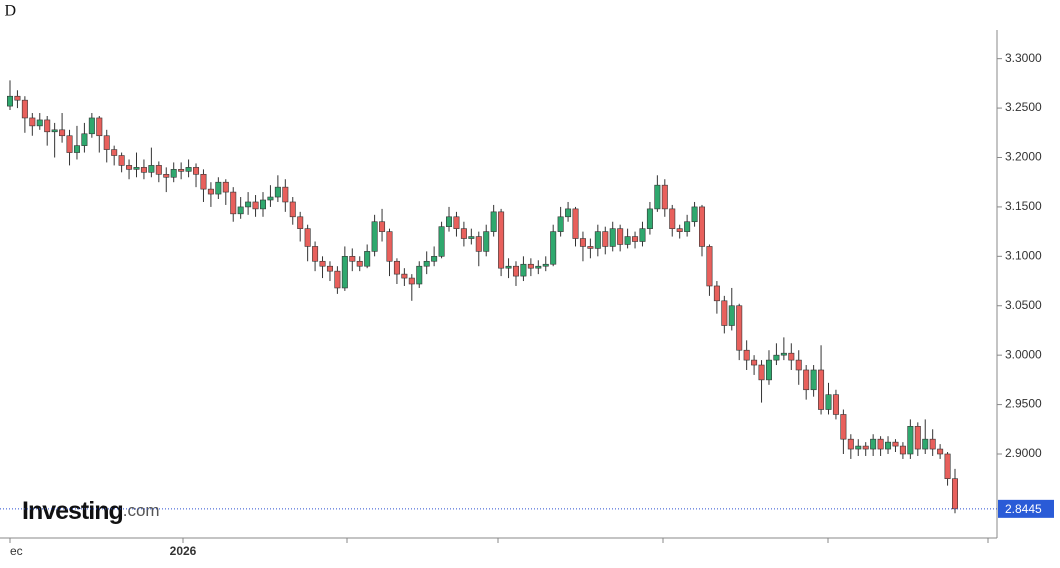 This screenshot has height=568, width=1060. I want to click on y-tick-label: 3.3000, so click(1023, 58).